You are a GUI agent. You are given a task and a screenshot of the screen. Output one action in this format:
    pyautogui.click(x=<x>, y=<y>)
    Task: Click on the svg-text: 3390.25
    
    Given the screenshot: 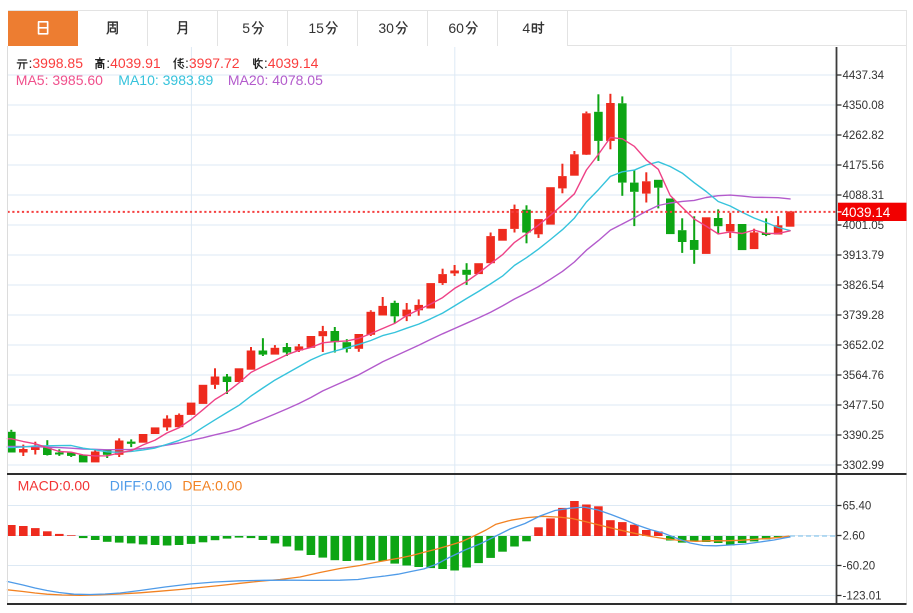 What is the action you would take?
    pyautogui.click(x=864, y=436)
    